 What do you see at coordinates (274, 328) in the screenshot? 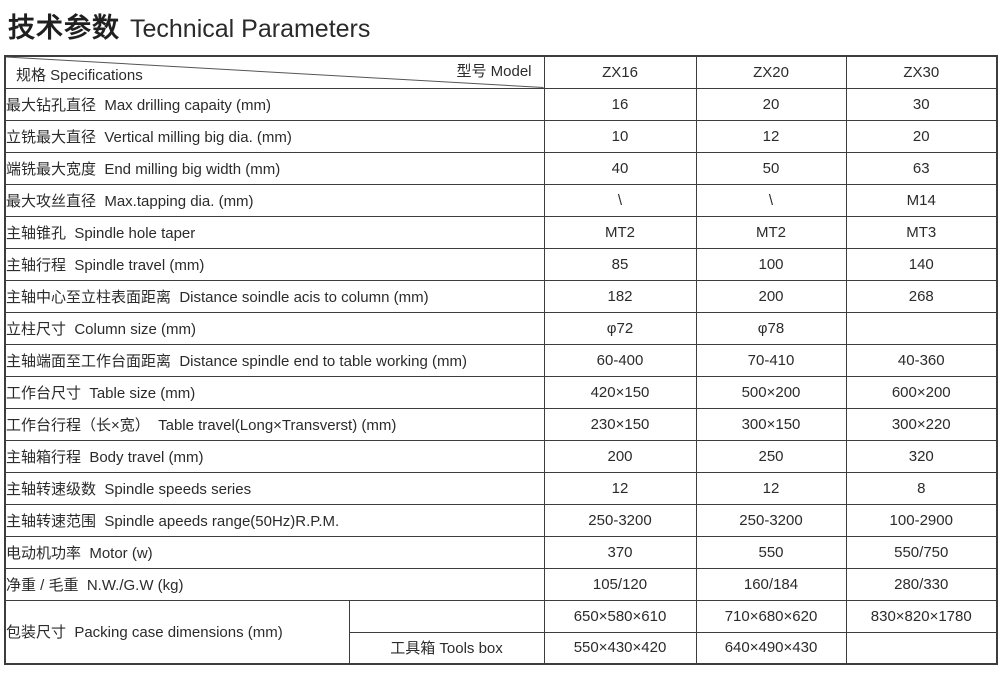
I see `spec-label-cell: 立柱尺寸 Column size (mm)` at bounding box center [274, 328].